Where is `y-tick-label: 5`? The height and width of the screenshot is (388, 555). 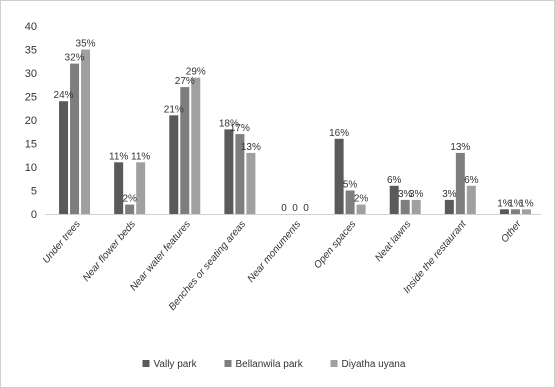 y-tick-label: 5 is located at coordinates (34, 192).